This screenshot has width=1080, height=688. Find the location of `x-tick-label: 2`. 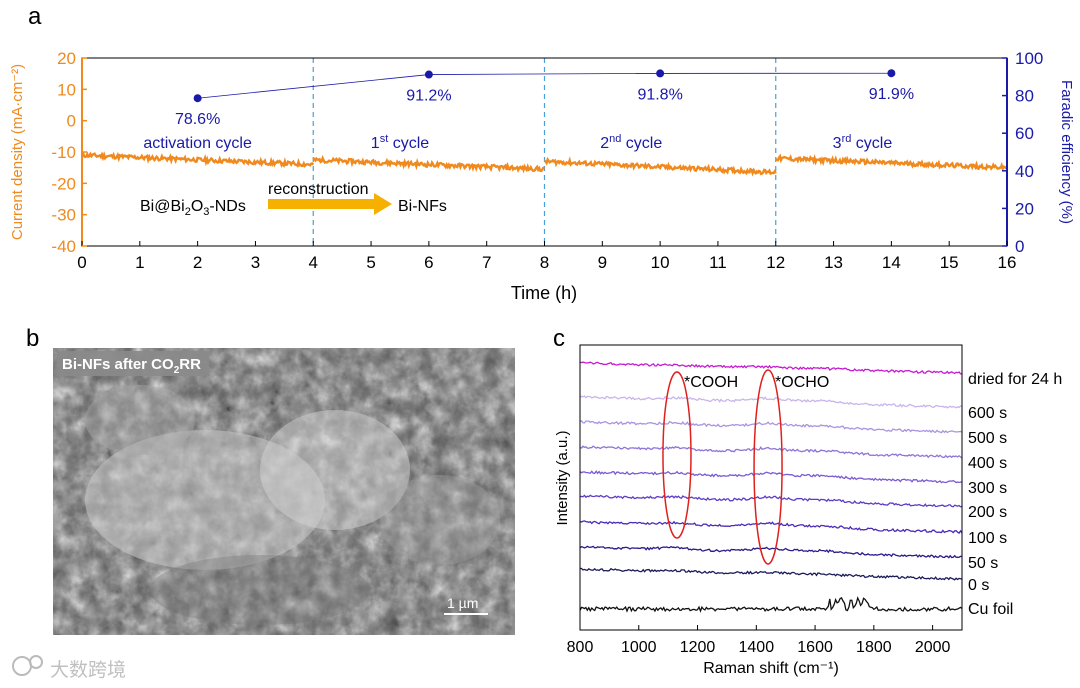

x-tick-label: 2 is located at coordinates (197, 262).